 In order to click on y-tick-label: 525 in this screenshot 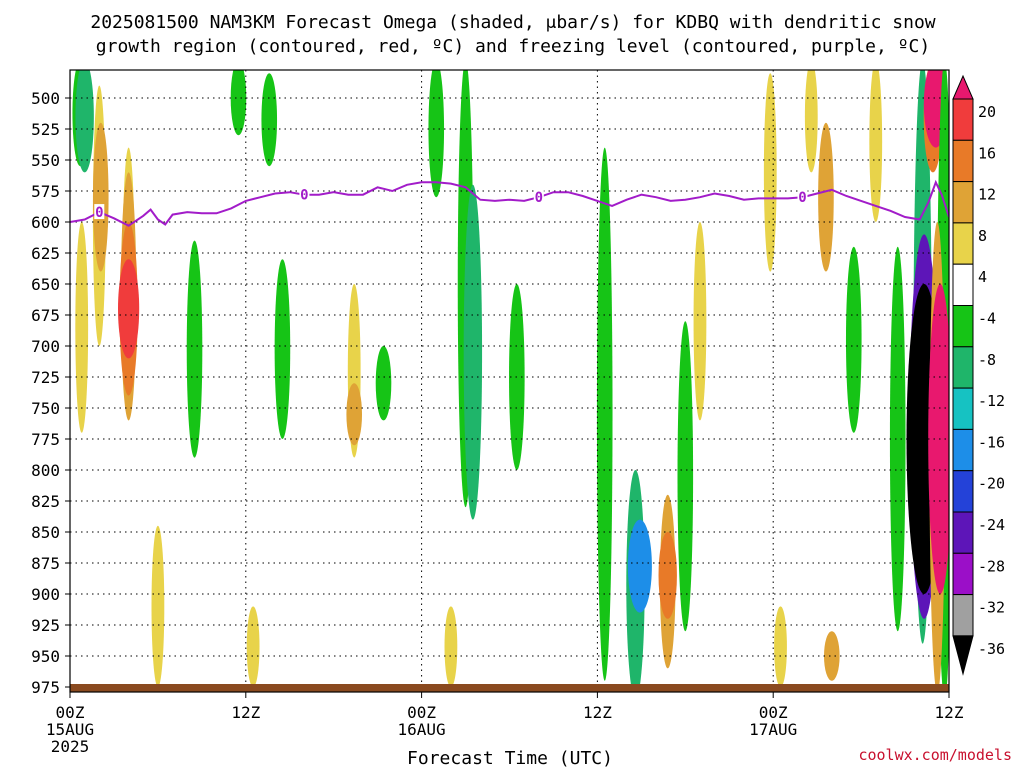, I will do `click(45, 129)`.